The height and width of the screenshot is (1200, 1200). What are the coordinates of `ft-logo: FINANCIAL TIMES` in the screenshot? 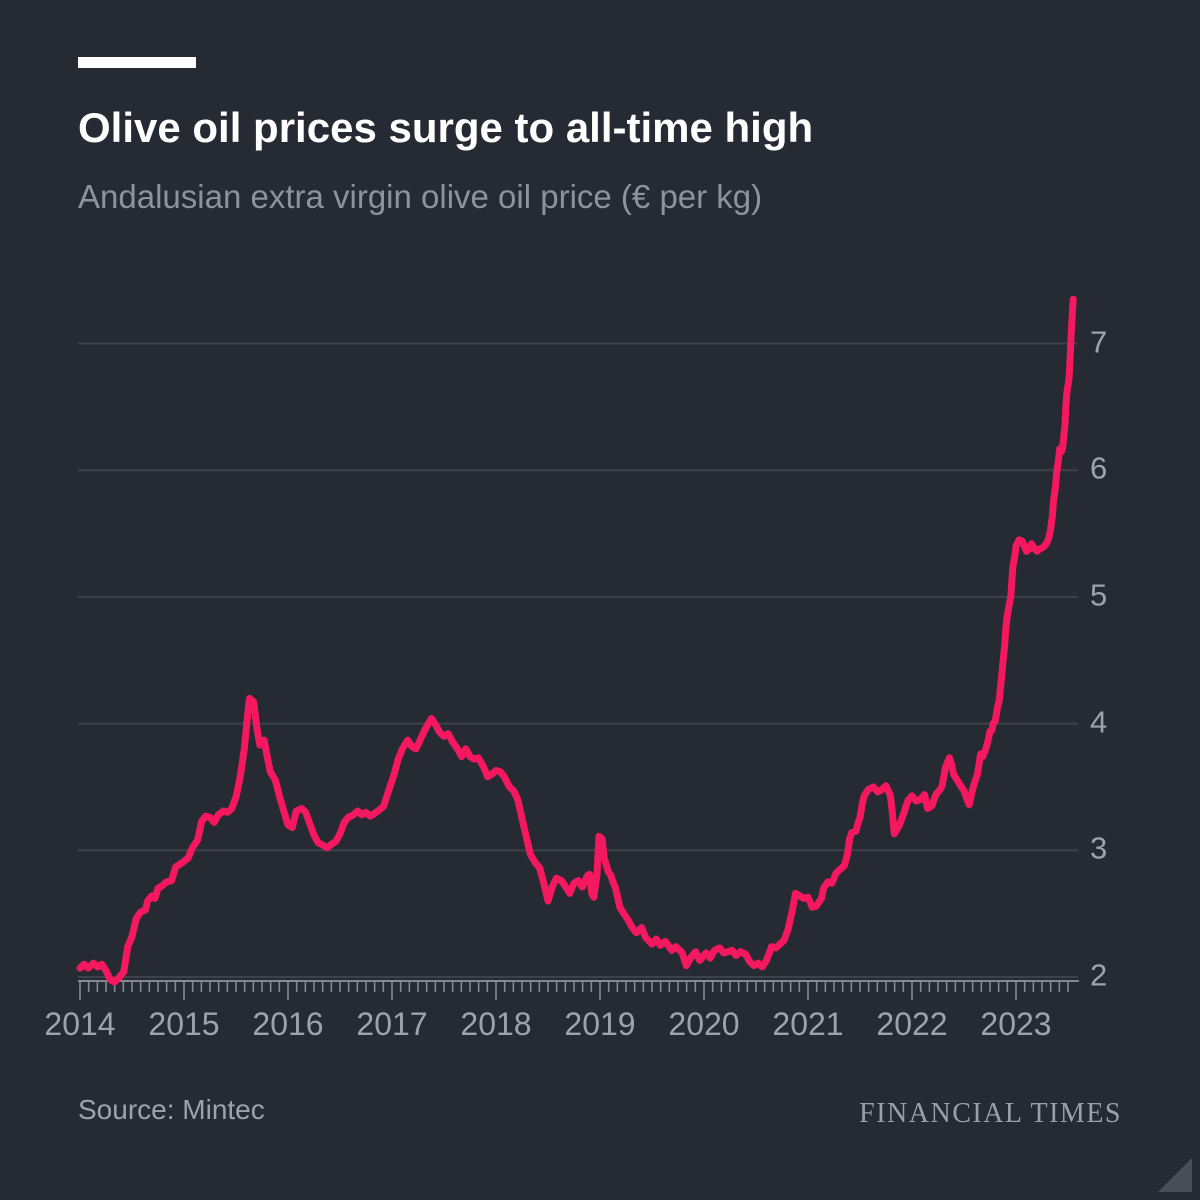 It's located at (990, 1113).